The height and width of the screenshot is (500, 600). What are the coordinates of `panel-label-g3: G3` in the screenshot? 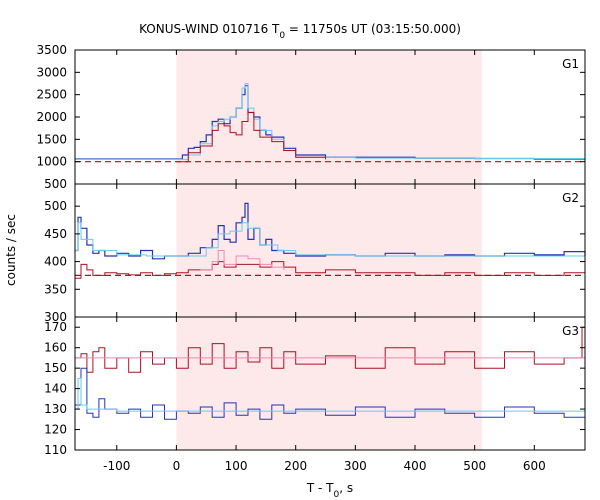 It's located at (570, 331).